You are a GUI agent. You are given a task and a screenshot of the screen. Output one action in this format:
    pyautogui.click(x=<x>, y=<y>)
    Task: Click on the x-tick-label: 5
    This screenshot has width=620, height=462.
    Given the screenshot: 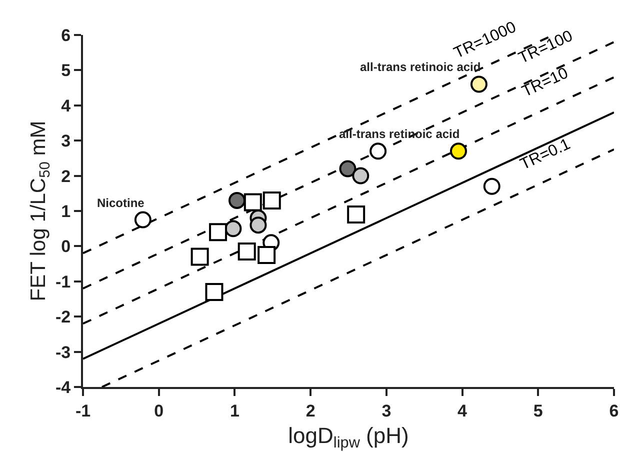 What is the action you would take?
    pyautogui.click(x=538, y=410)
    